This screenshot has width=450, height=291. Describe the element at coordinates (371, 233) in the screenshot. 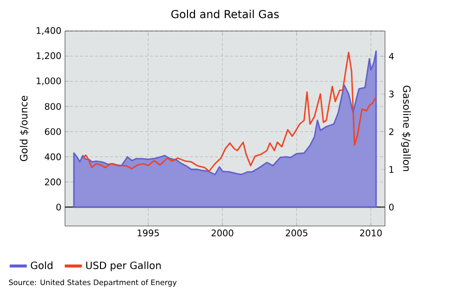

I see `x-tick-label: 2010` at that location.